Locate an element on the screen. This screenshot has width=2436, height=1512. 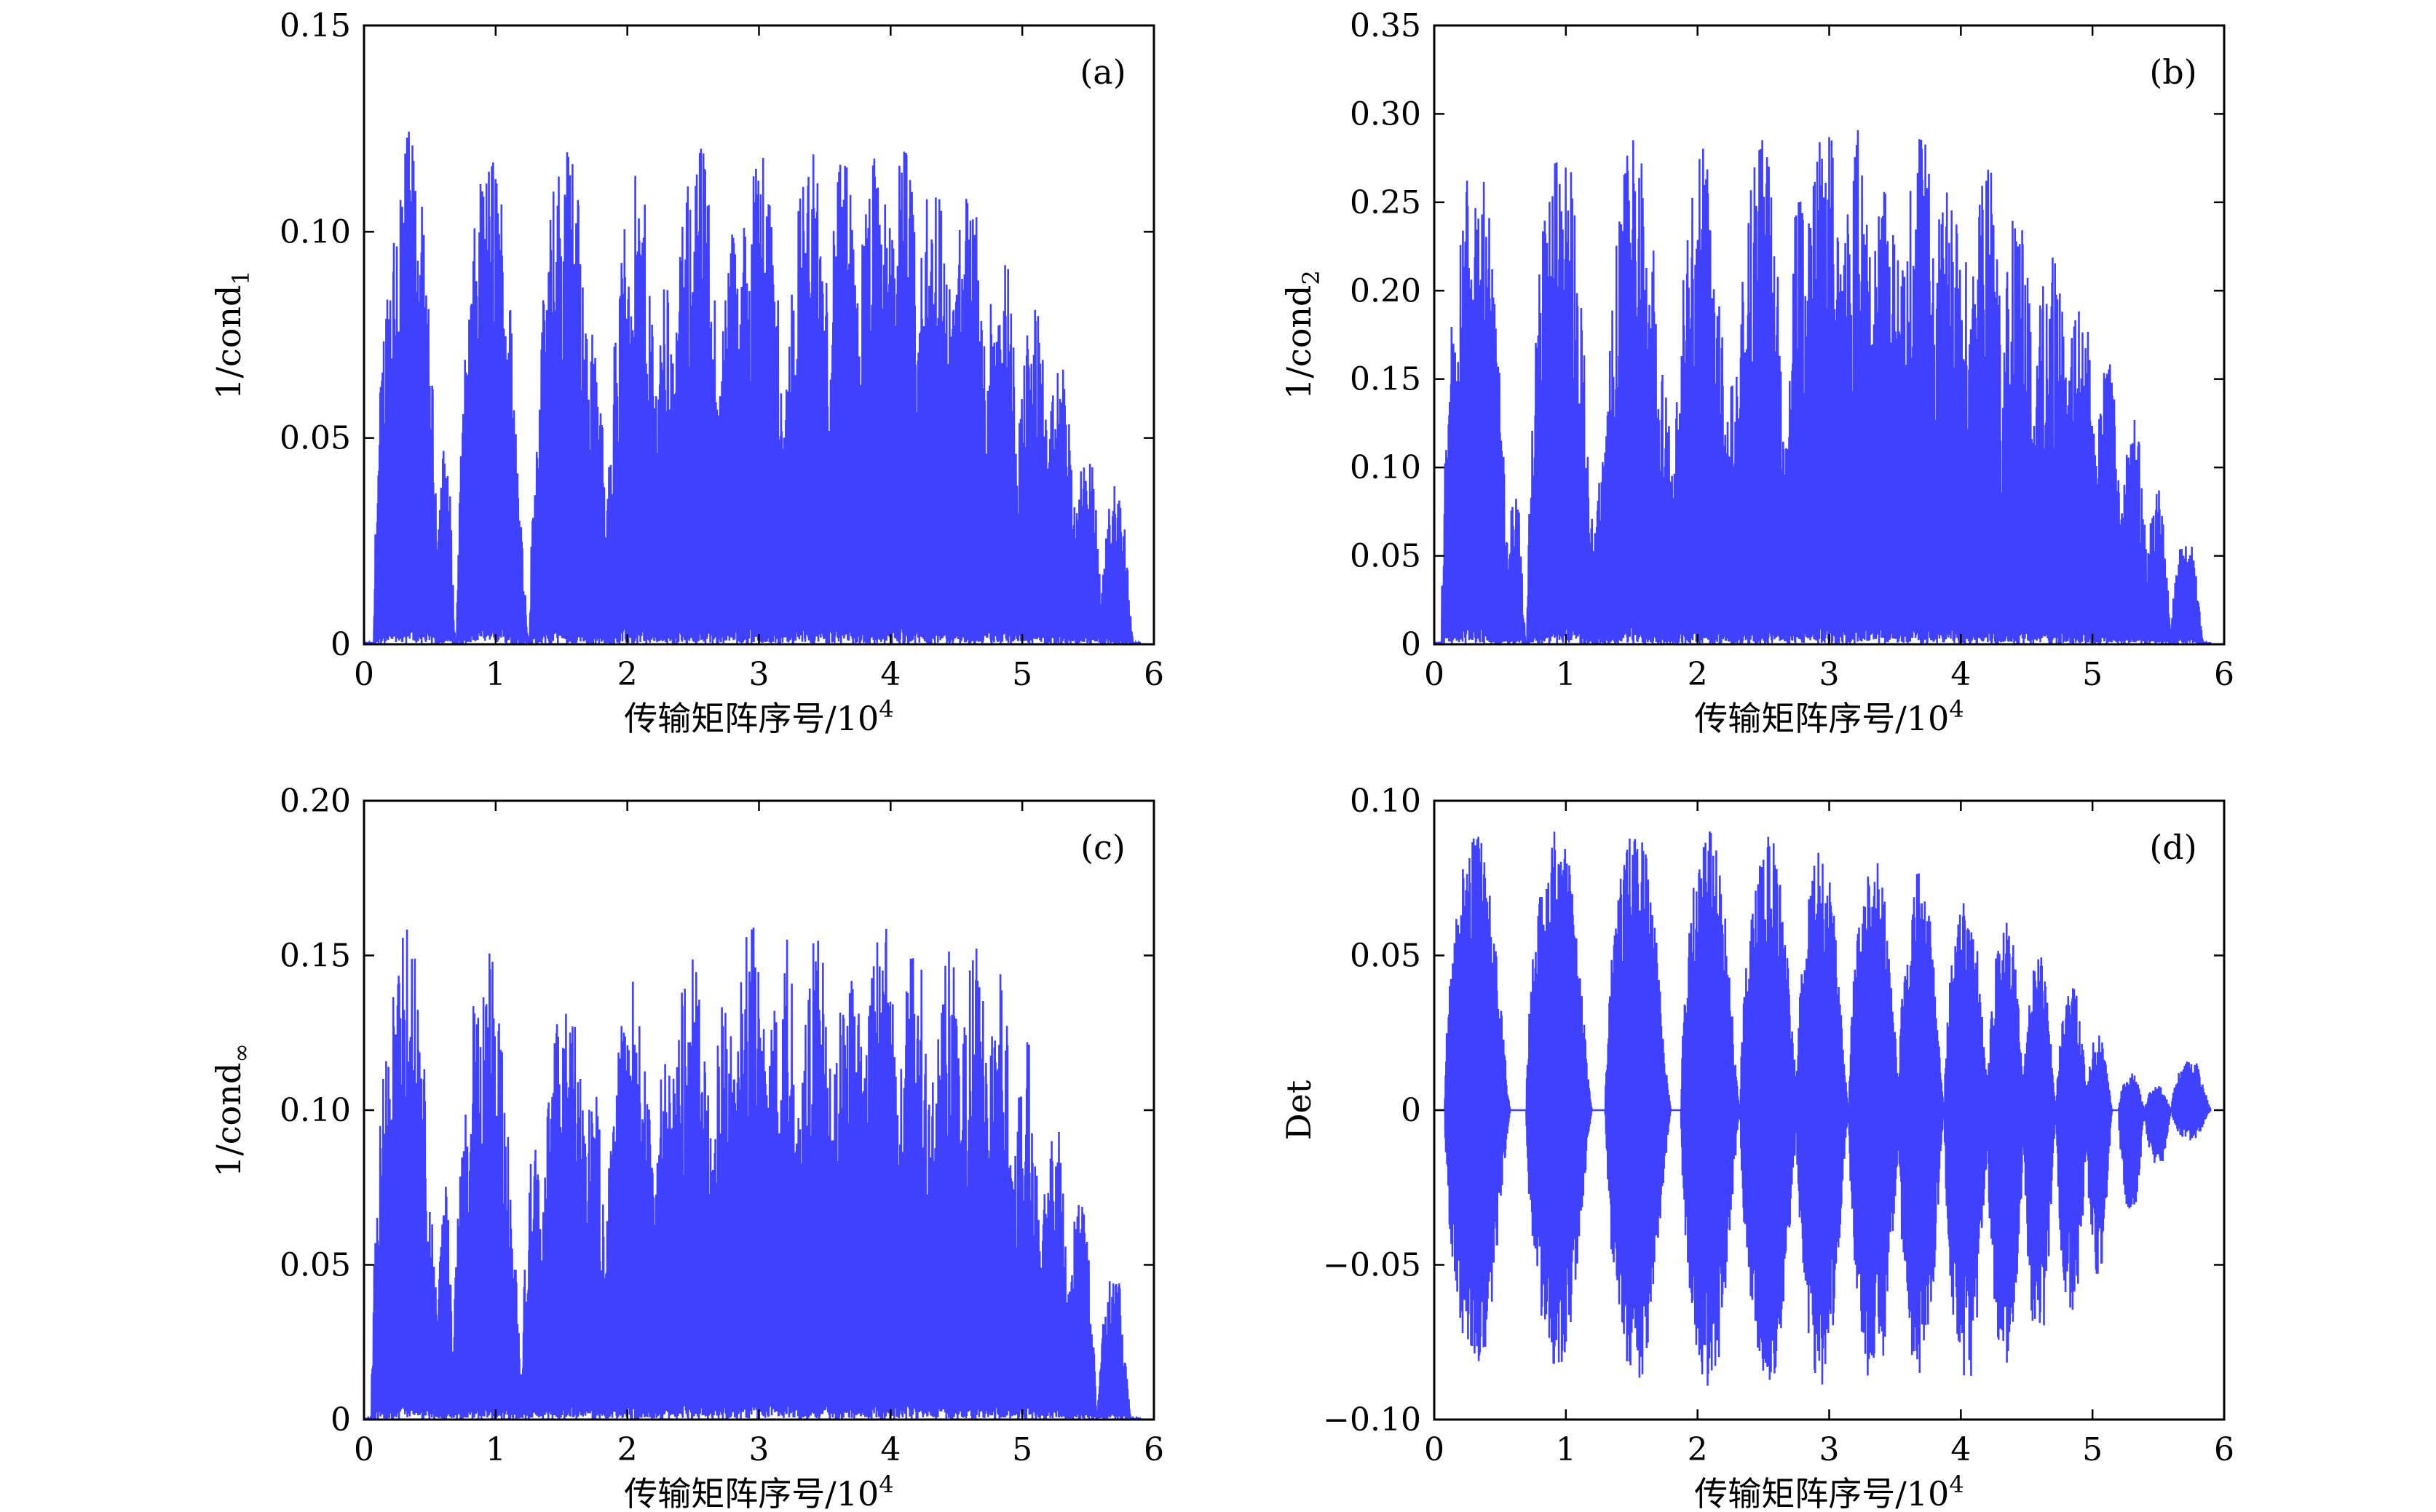
y-axis-title: Det is located at coordinates (1298, 1110).